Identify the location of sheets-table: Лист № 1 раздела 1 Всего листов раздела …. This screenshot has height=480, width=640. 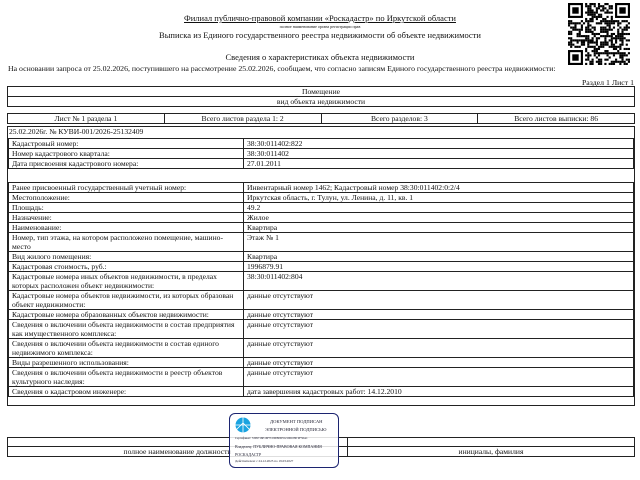
(321, 118).